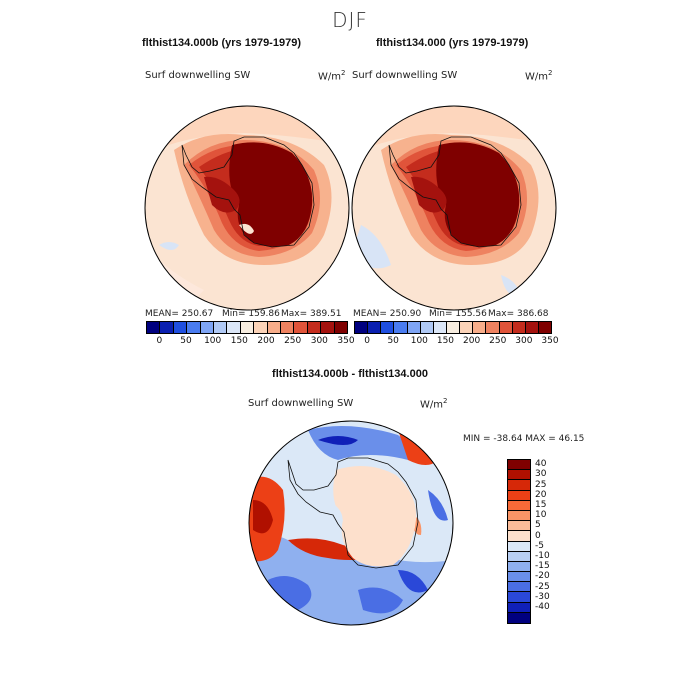 The image size is (700, 700). What do you see at coordinates (542, 576) in the screenshot?
I see `colorbar-tick-label: -20` at bounding box center [542, 576].